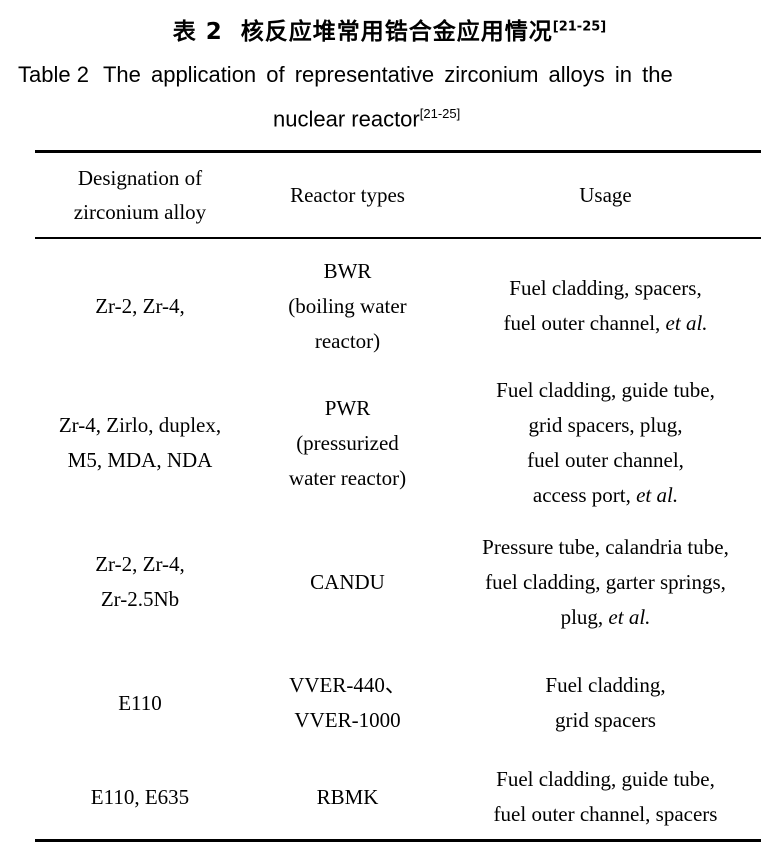  I want to click on cell-line: fuel cladding, garter springs,, so click(605, 581).